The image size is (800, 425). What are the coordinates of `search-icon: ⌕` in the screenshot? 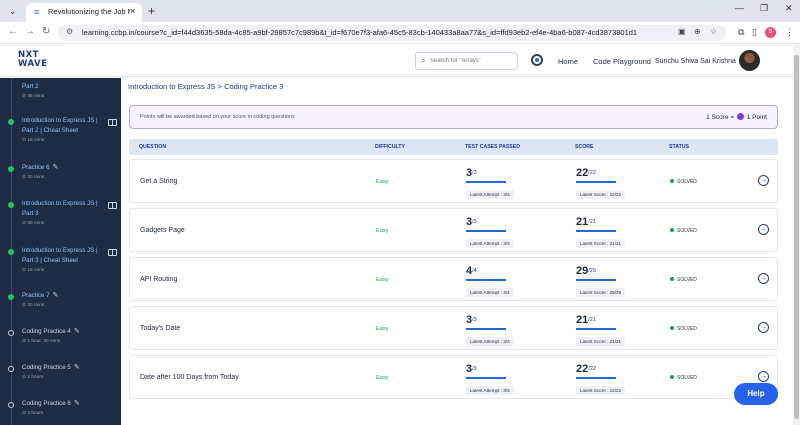 It's located at (423, 60).